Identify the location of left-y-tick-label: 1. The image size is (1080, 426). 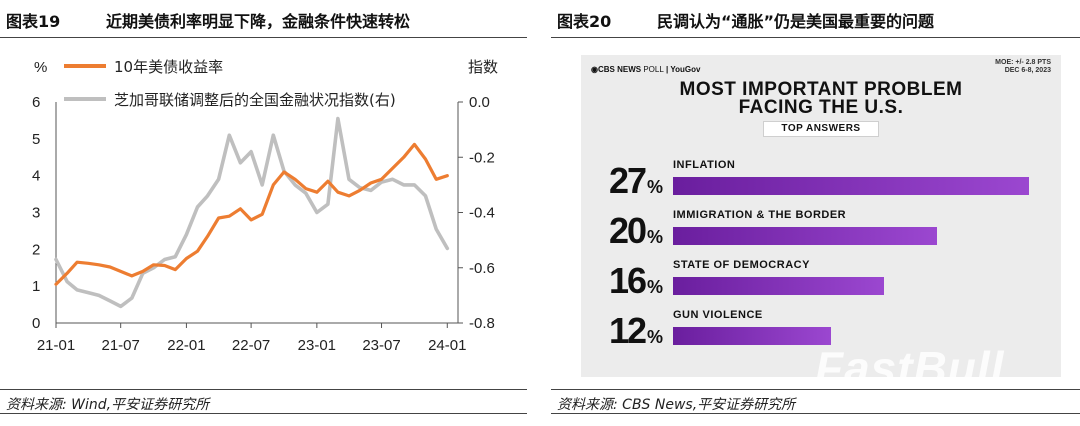
(36, 286).